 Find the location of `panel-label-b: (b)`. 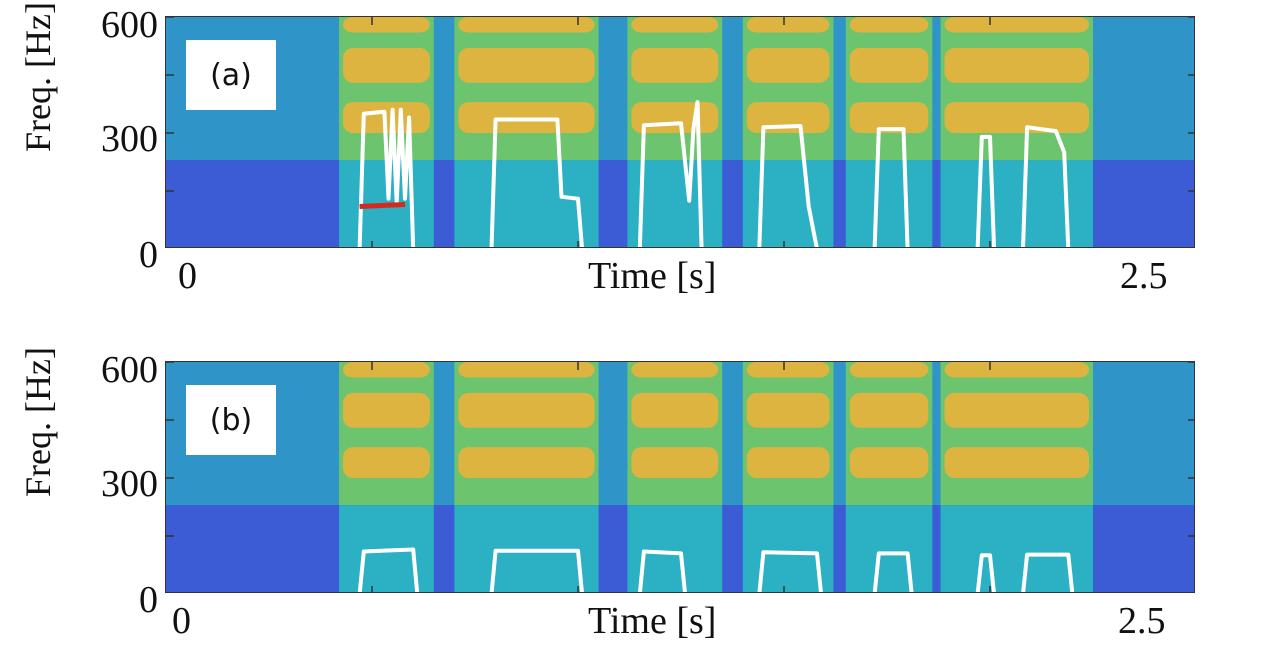

panel-label-b: (b) is located at coordinates (231, 420).